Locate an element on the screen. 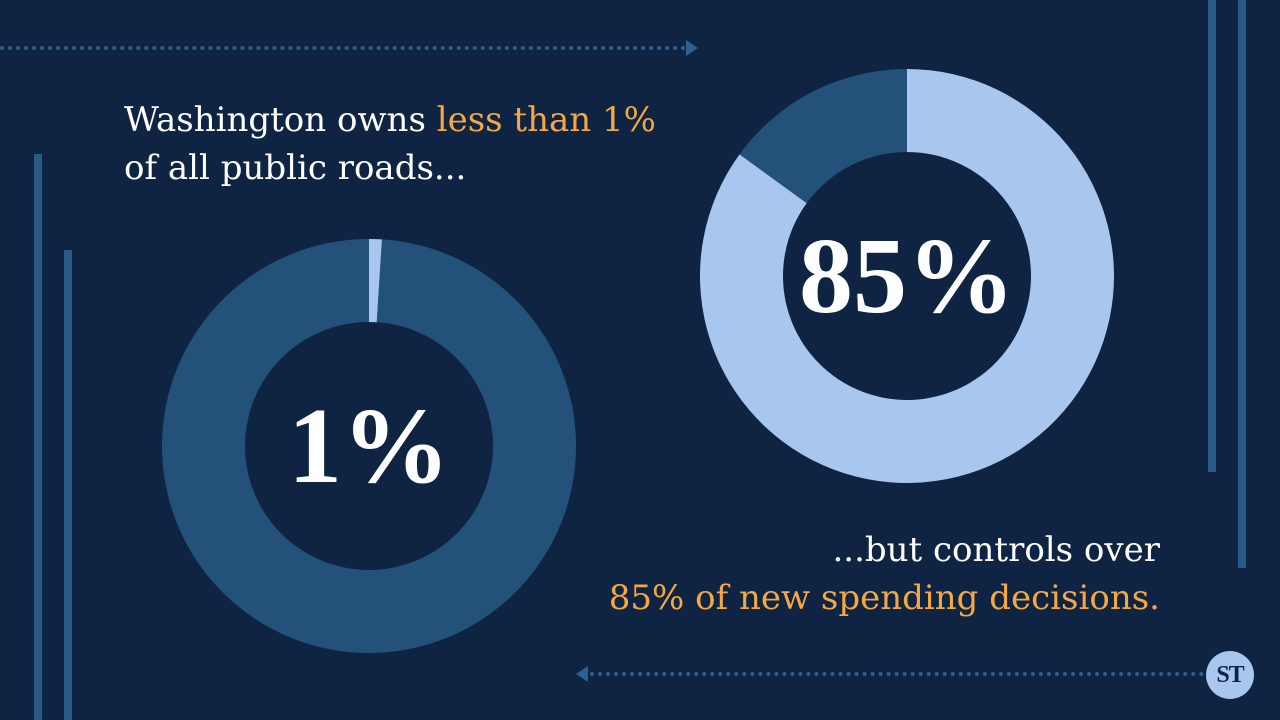  headline-bottom-line1: ...but controls over is located at coordinates (996, 550).